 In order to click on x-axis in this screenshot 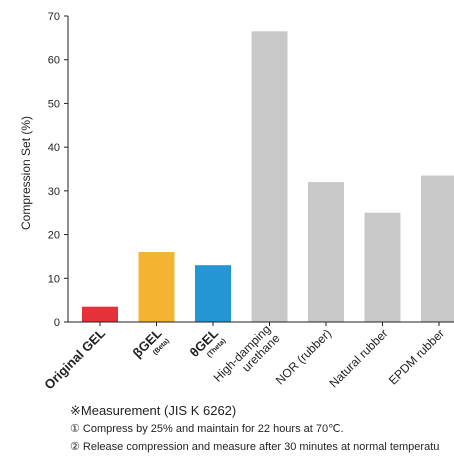, I will do `click(261, 323)`.